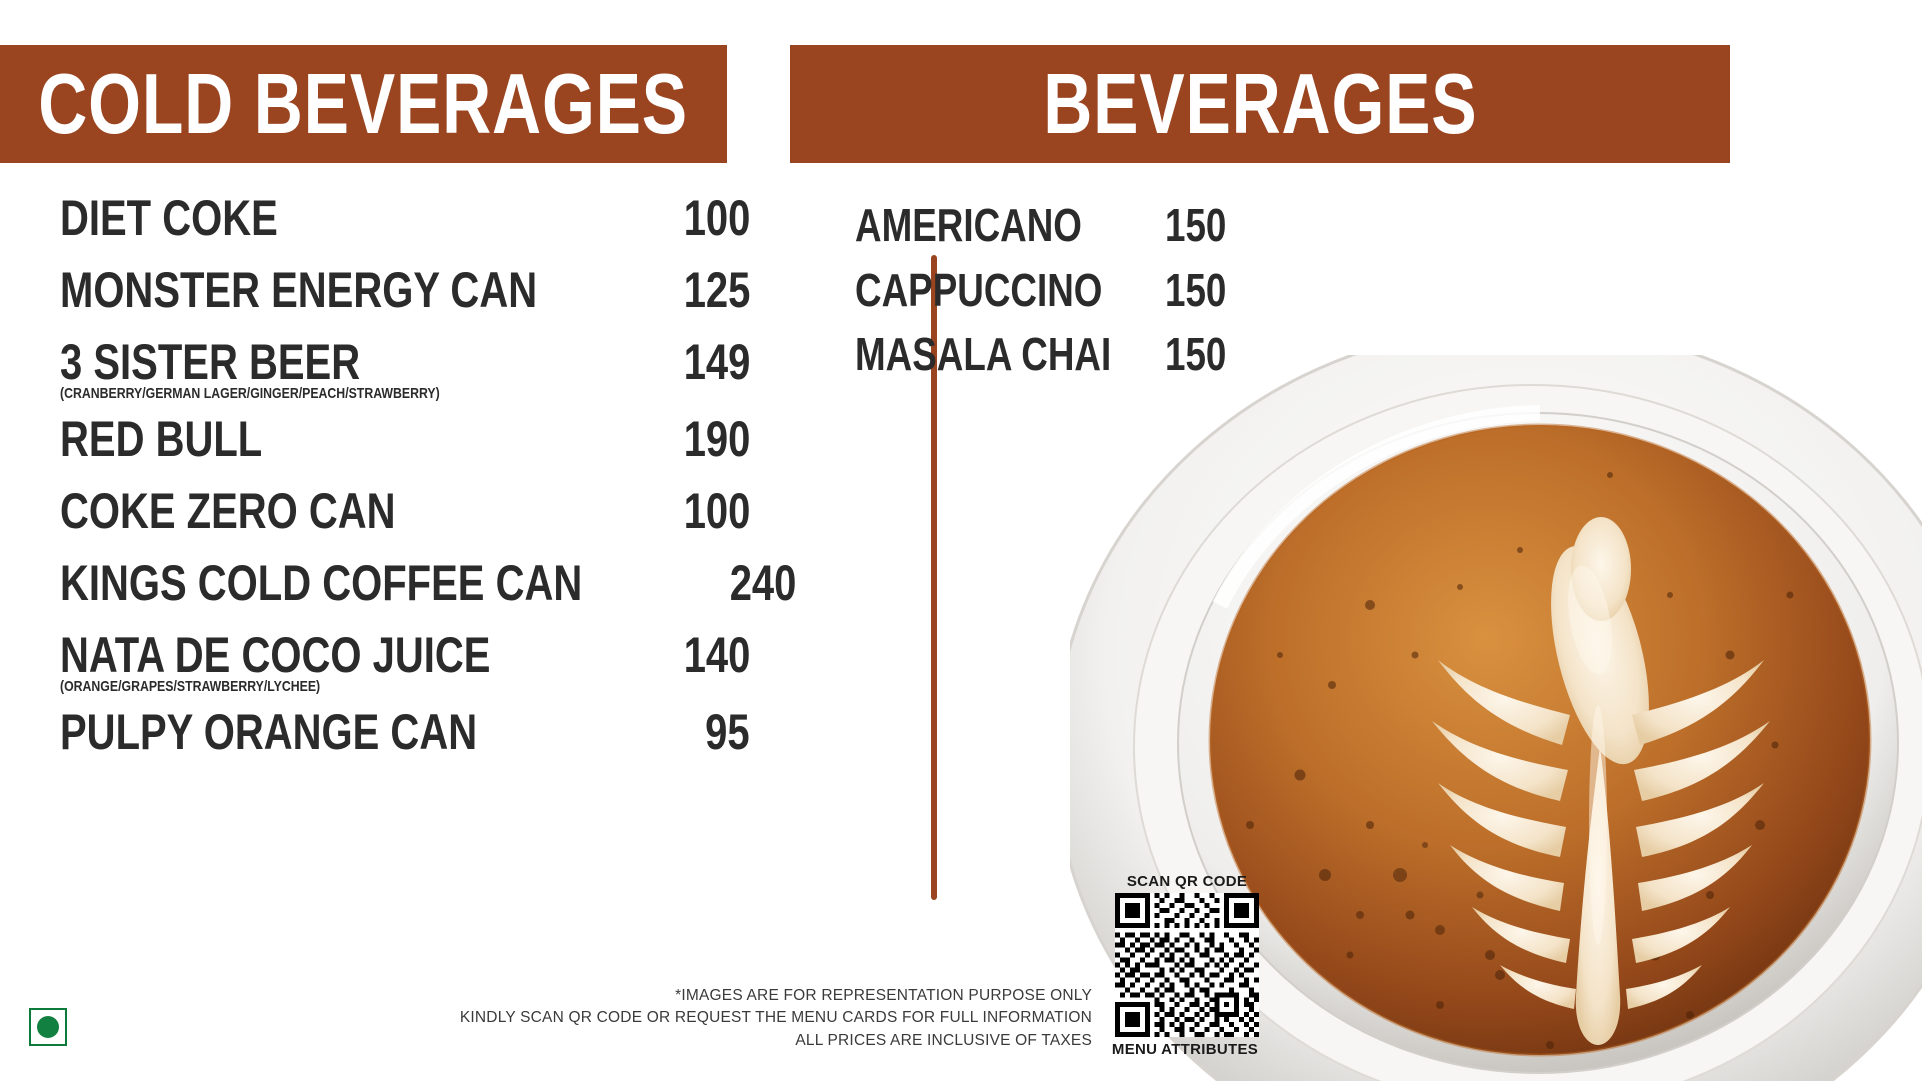 This screenshot has width=1922, height=1081. Describe the element at coordinates (943, 1040) in the screenshot. I see `disclaimer-line-3: ALL PRICES ARE INCLUSIVE OF TAXES` at that location.